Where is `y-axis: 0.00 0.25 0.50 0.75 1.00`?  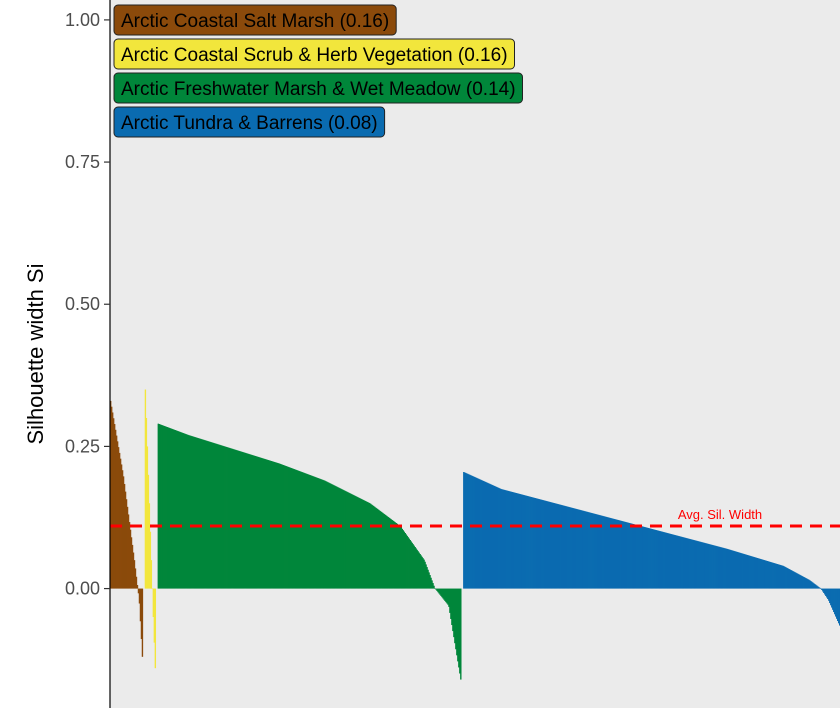
y-axis: 0.00 0.25 0.50 0.75 1.00 is located at coordinates (87, 304).